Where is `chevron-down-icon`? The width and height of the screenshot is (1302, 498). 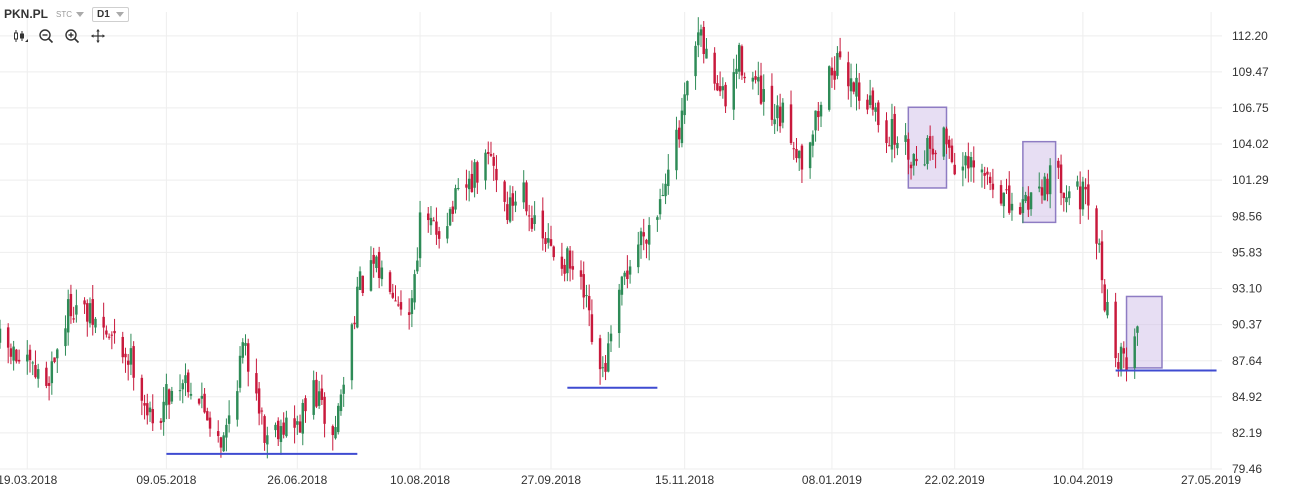
chevron-down-icon is located at coordinates (80, 14).